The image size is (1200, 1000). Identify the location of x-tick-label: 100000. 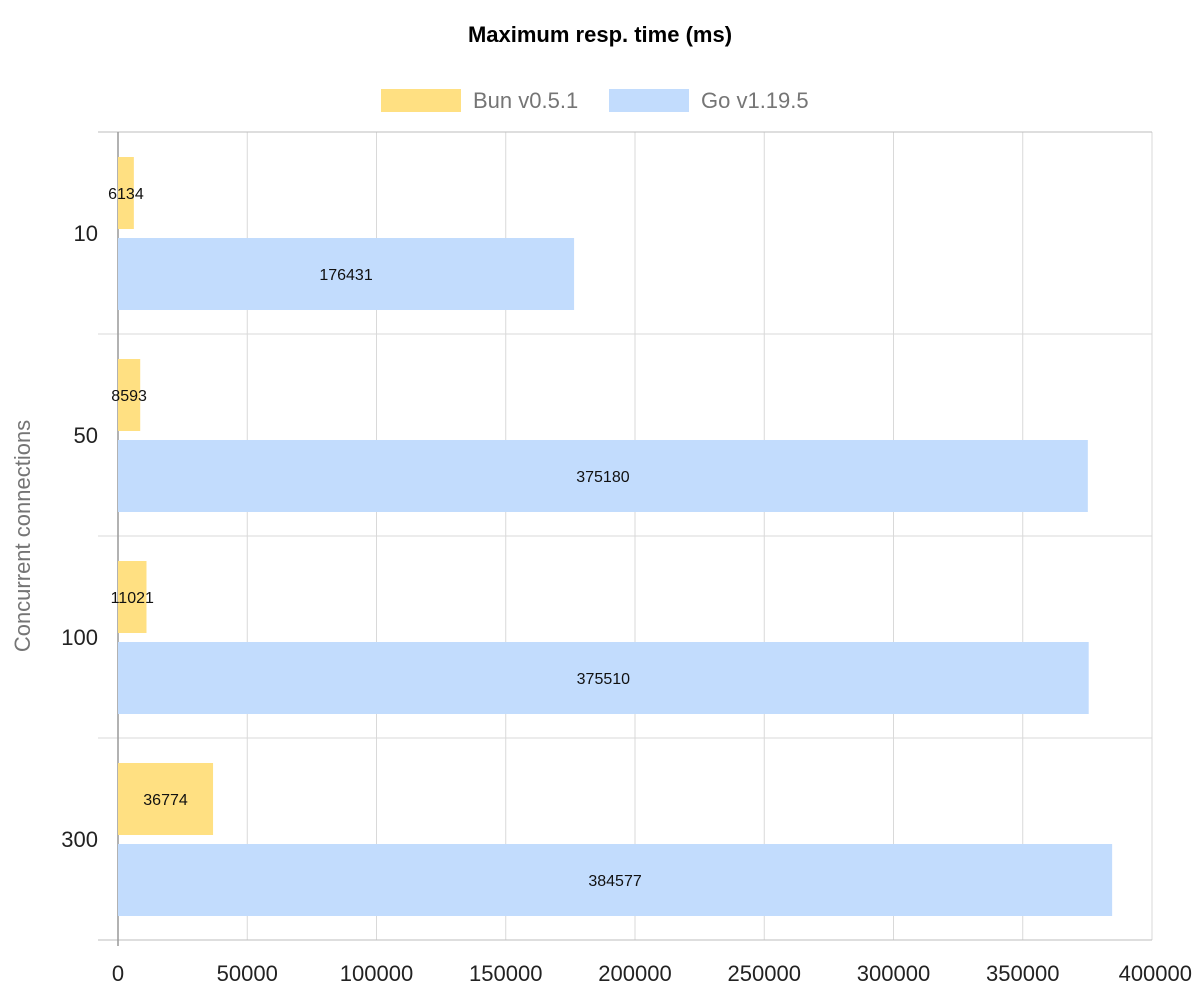
(376, 973).